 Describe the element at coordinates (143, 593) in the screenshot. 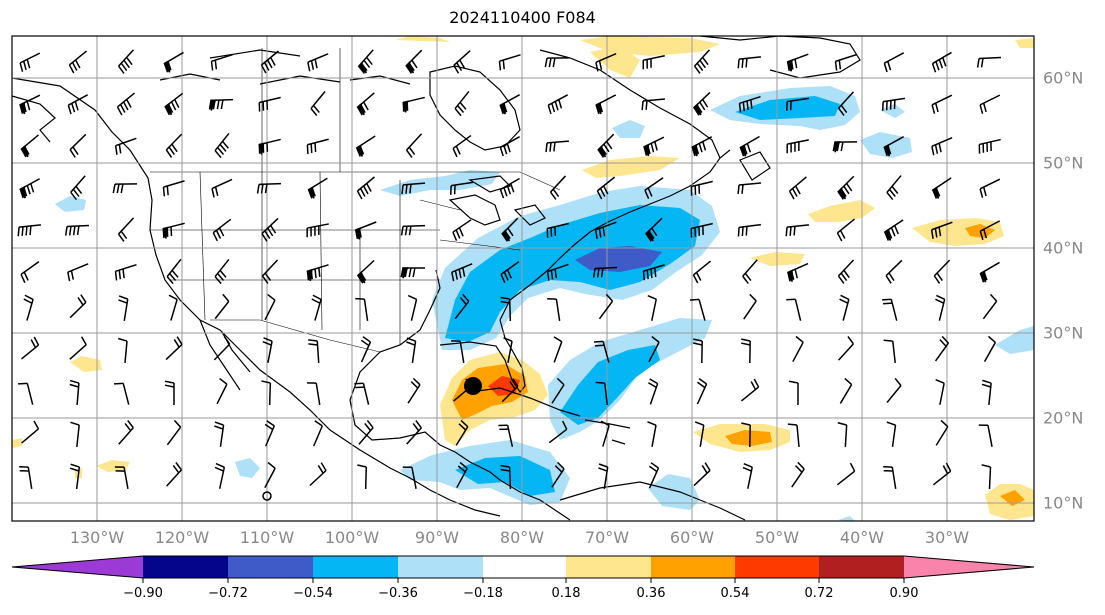

I see `colorbar-tick: −0.90` at that location.